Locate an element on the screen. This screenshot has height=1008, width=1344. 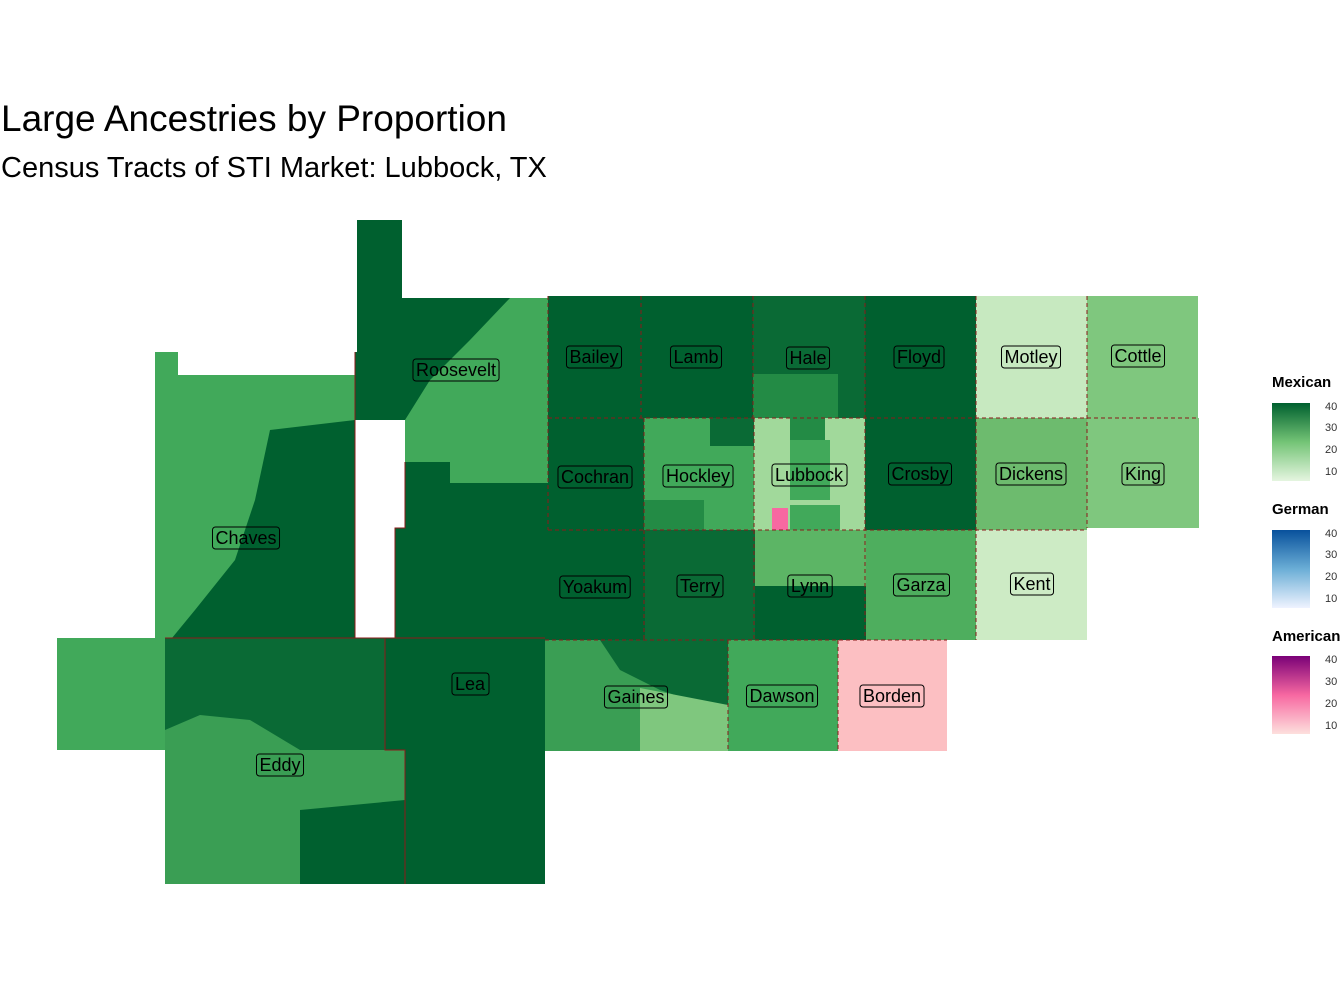
tract-lubbock-center is located at coordinates (810, 470).